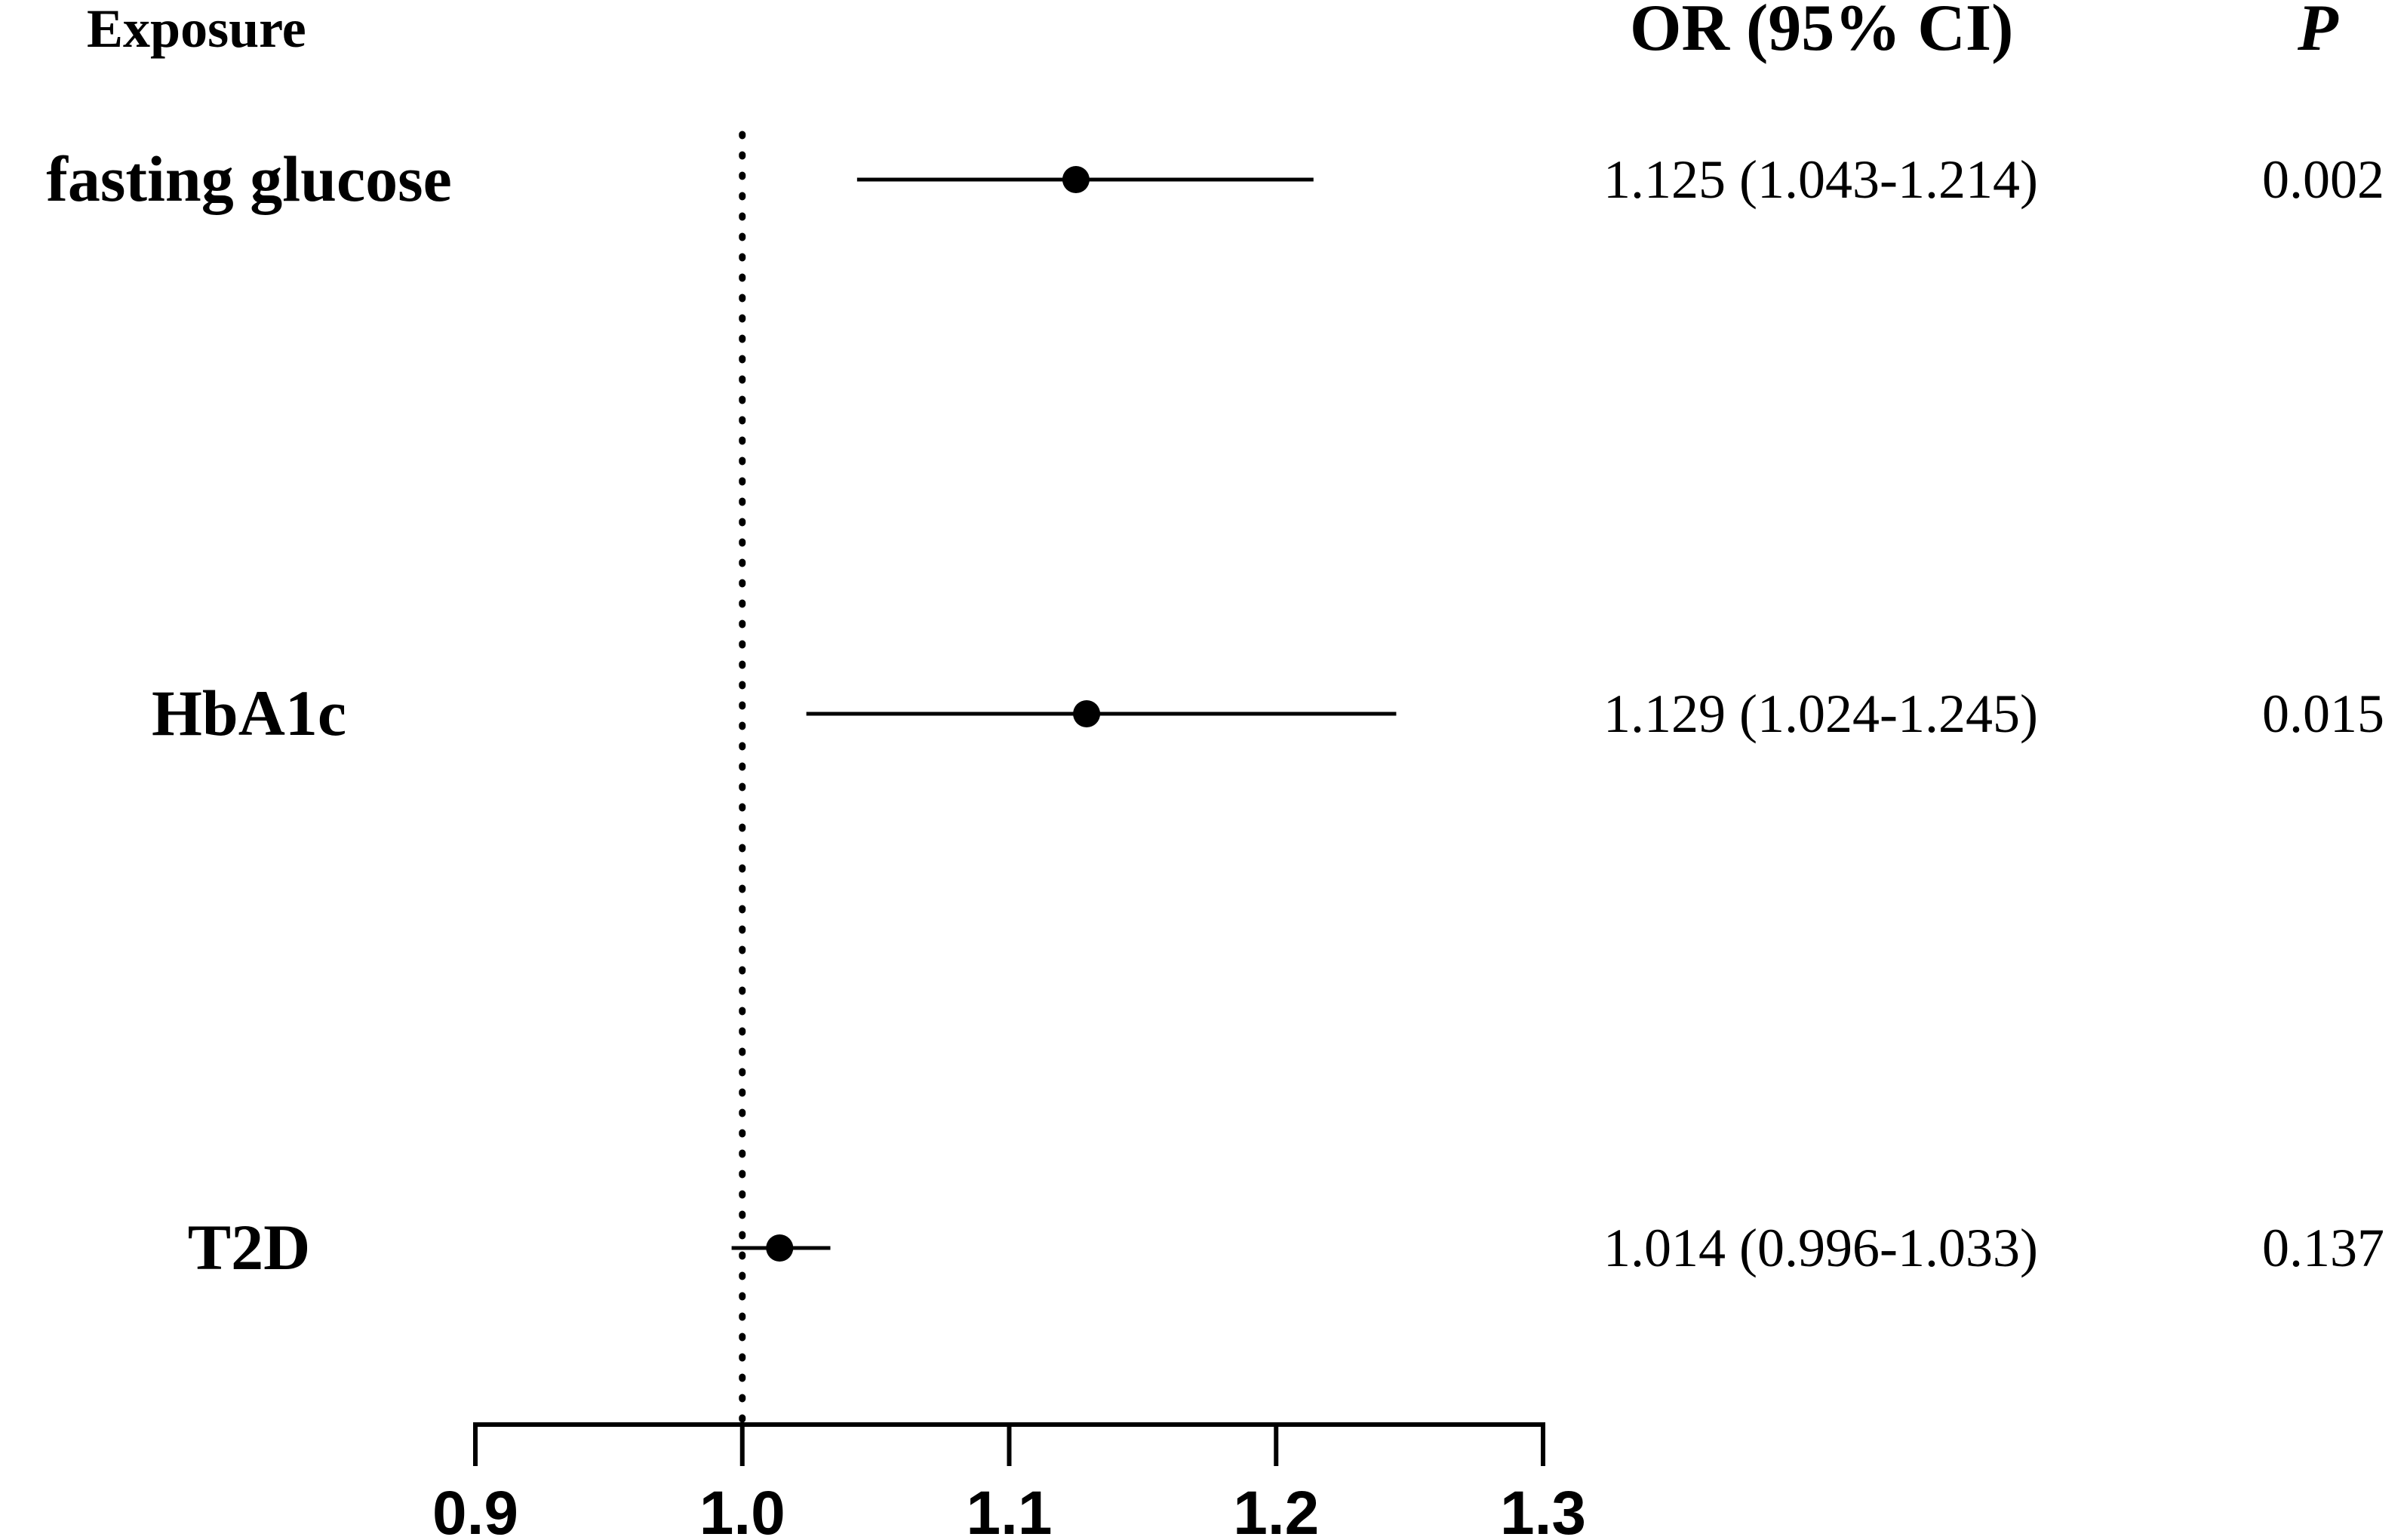 This screenshot has width=2407, height=1540. Describe the element at coordinates (2323, 714) in the screenshot. I see `p-value: 0.015` at that location.